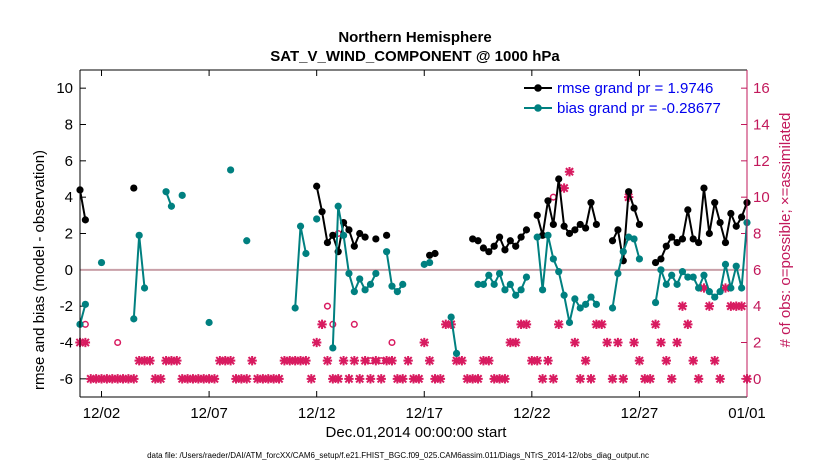 Image resolution: width=830 pixels, height=470 pixels. Describe the element at coordinates (69, 197) in the screenshot. I see `y-tick-label: 4` at that location.